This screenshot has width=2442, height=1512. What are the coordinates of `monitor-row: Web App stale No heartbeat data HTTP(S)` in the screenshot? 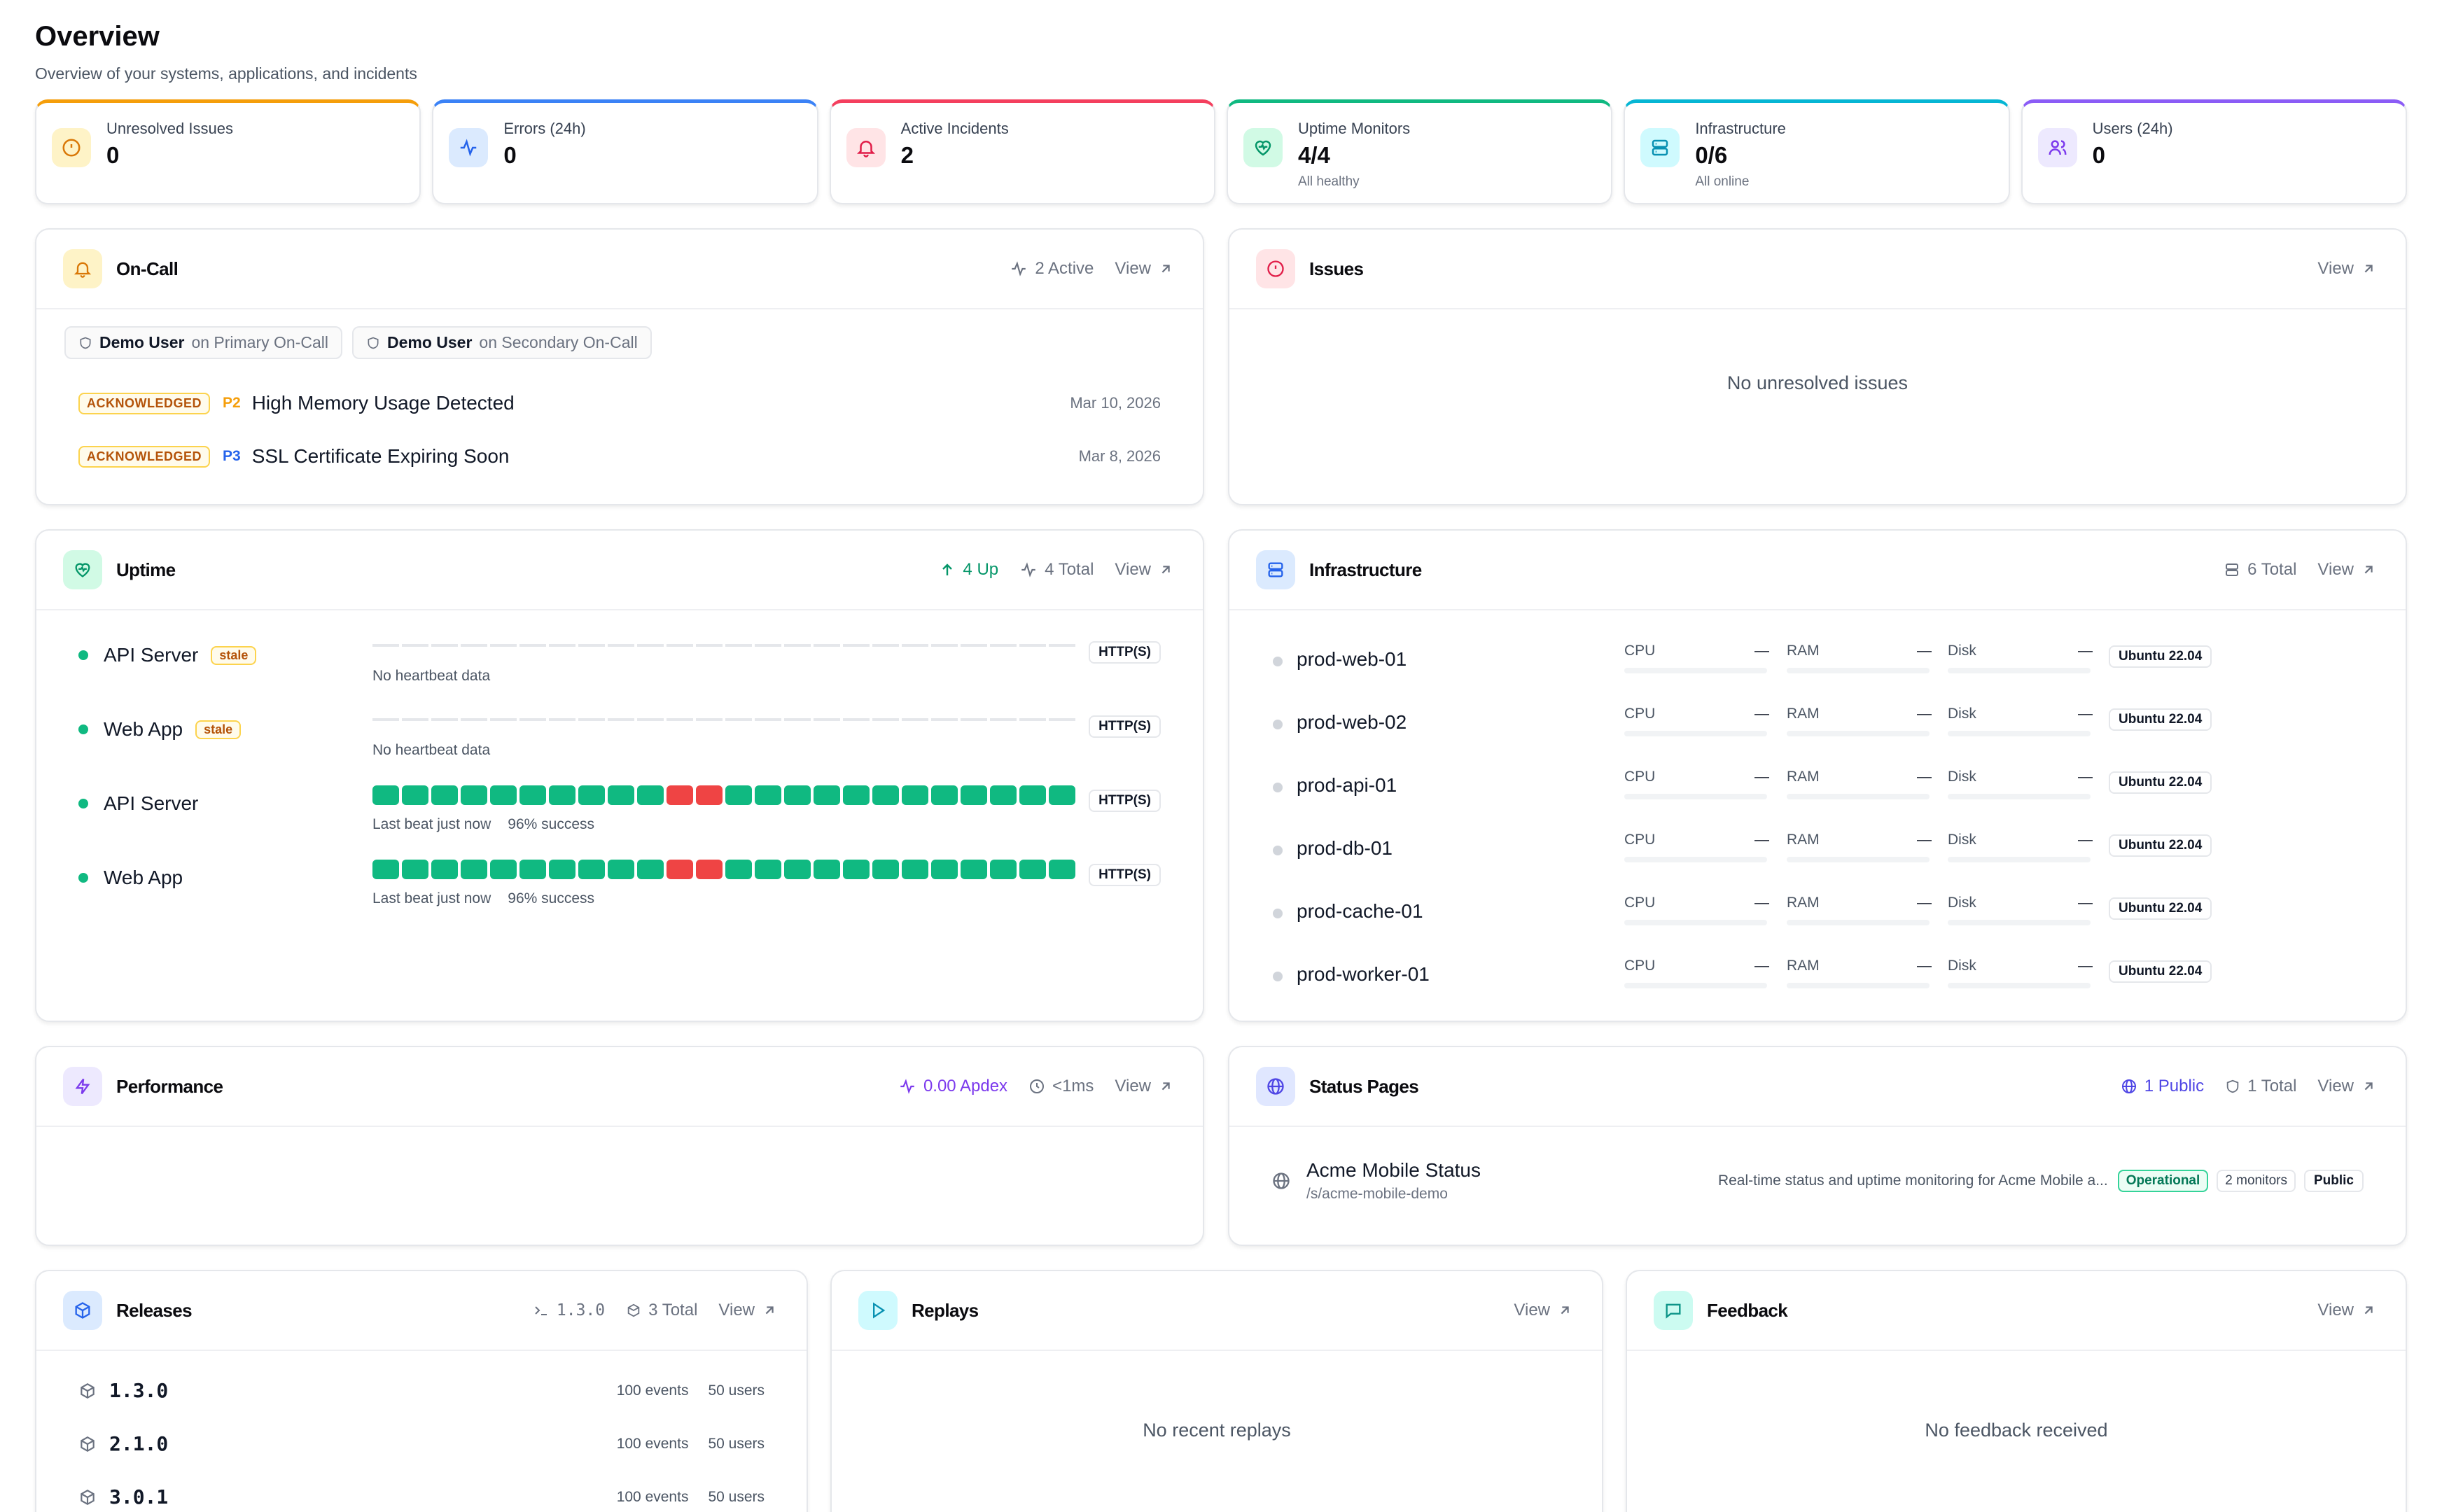 It's located at (619, 739).